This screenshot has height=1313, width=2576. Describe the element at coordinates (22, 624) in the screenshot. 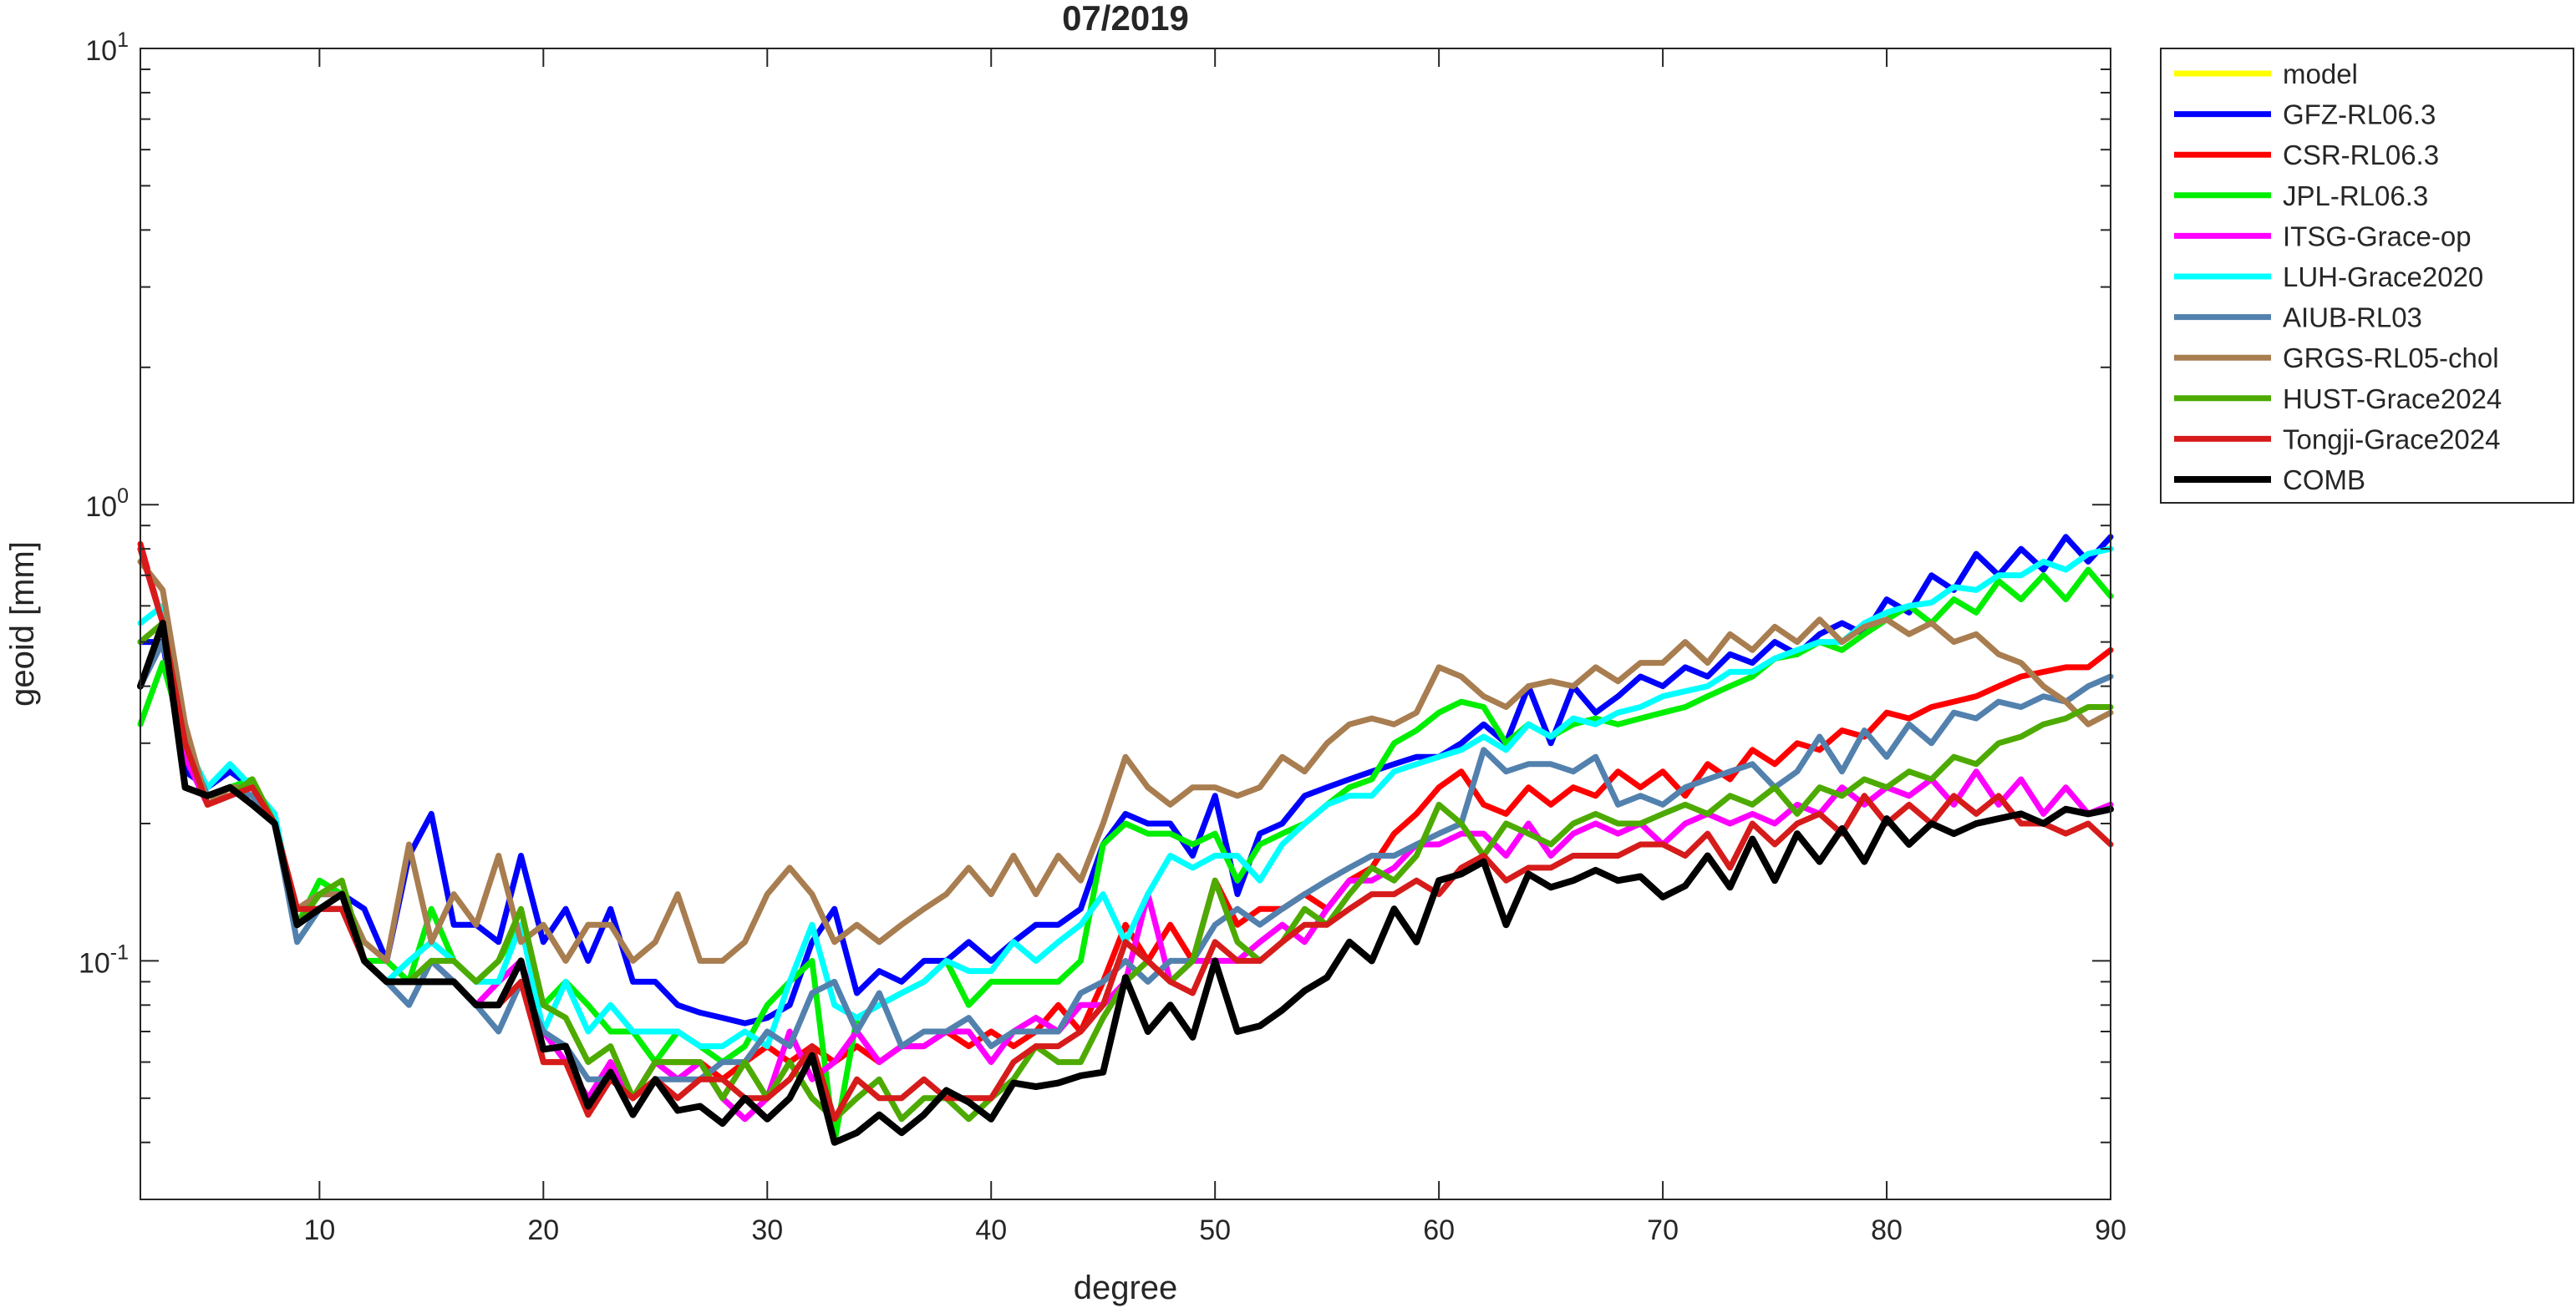

I see `y-axis-label: geoid [mm]` at that location.